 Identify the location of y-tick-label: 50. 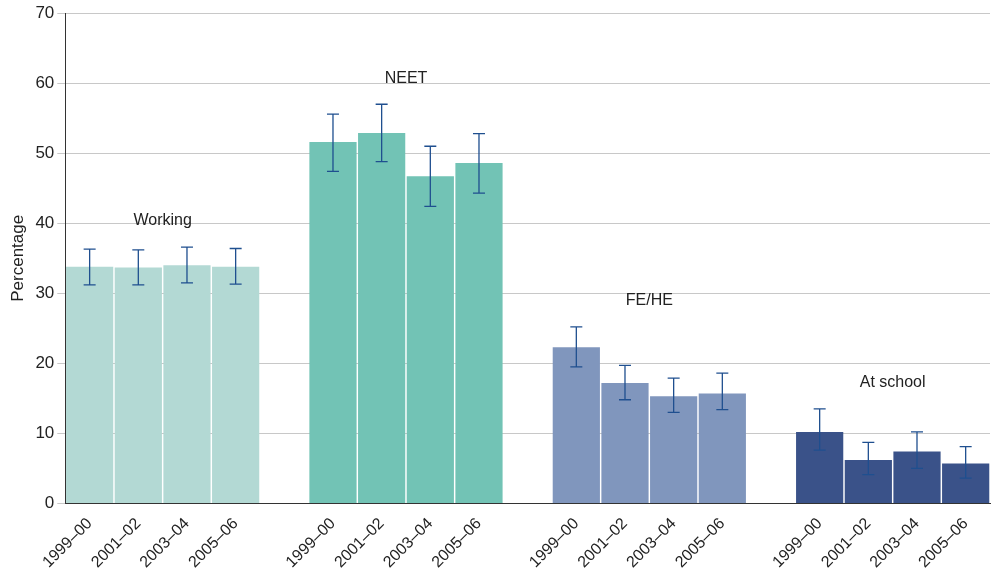
(45, 152).